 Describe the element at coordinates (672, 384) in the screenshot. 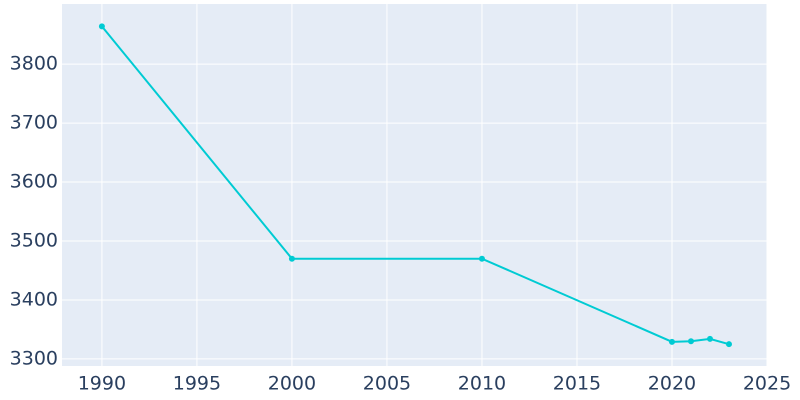

I see `x-tick-label: 2020` at that location.